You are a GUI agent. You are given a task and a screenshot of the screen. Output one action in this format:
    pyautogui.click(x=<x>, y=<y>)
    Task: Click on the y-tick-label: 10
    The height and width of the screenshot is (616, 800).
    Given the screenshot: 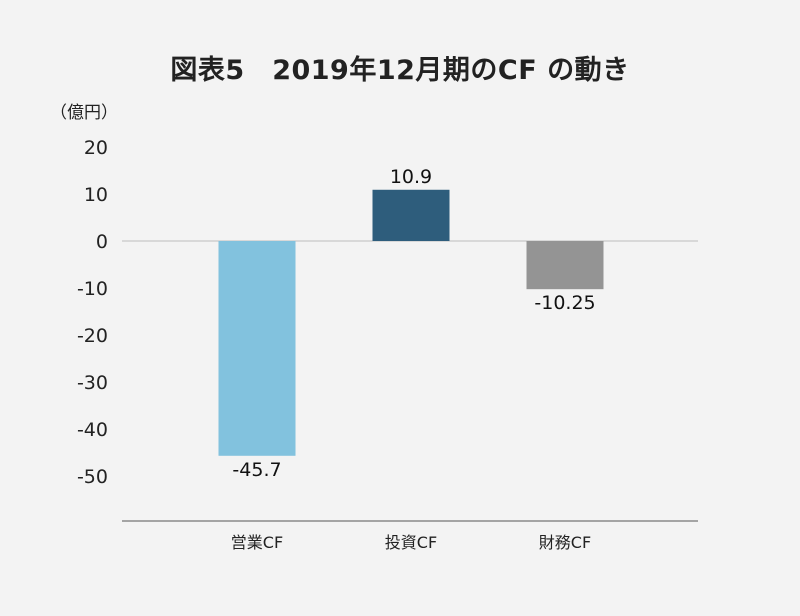 What is the action you would take?
    pyautogui.click(x=96, y=195)
    